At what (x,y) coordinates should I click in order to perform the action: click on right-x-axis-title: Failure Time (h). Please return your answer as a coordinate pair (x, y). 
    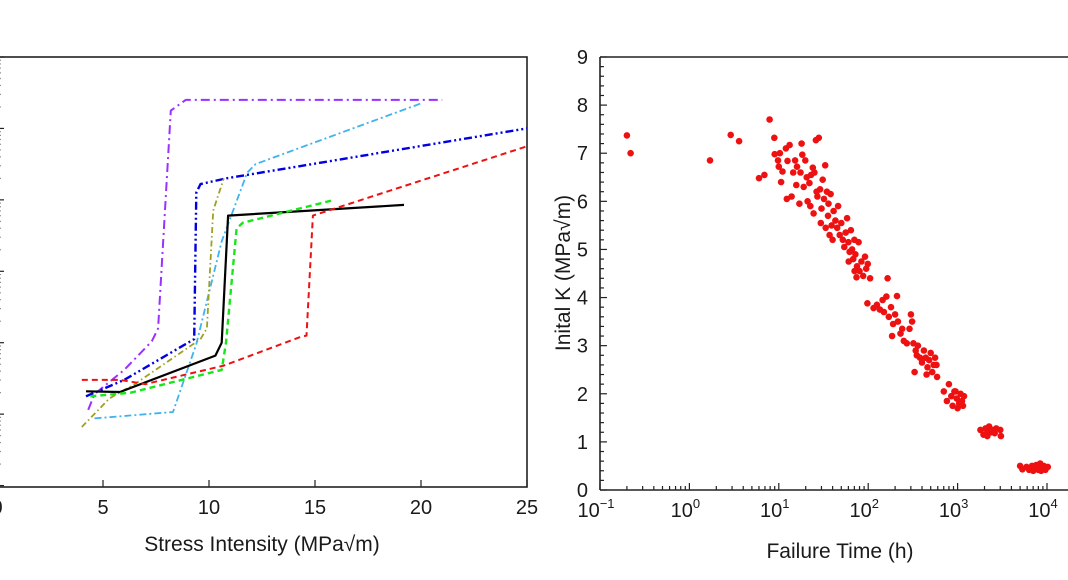
    Looking at the image, I should click on (839, 551).